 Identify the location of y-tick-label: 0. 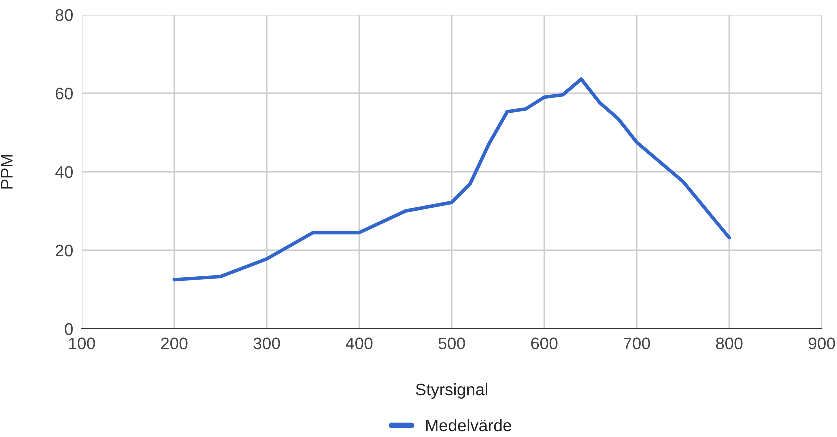
(69, 329).